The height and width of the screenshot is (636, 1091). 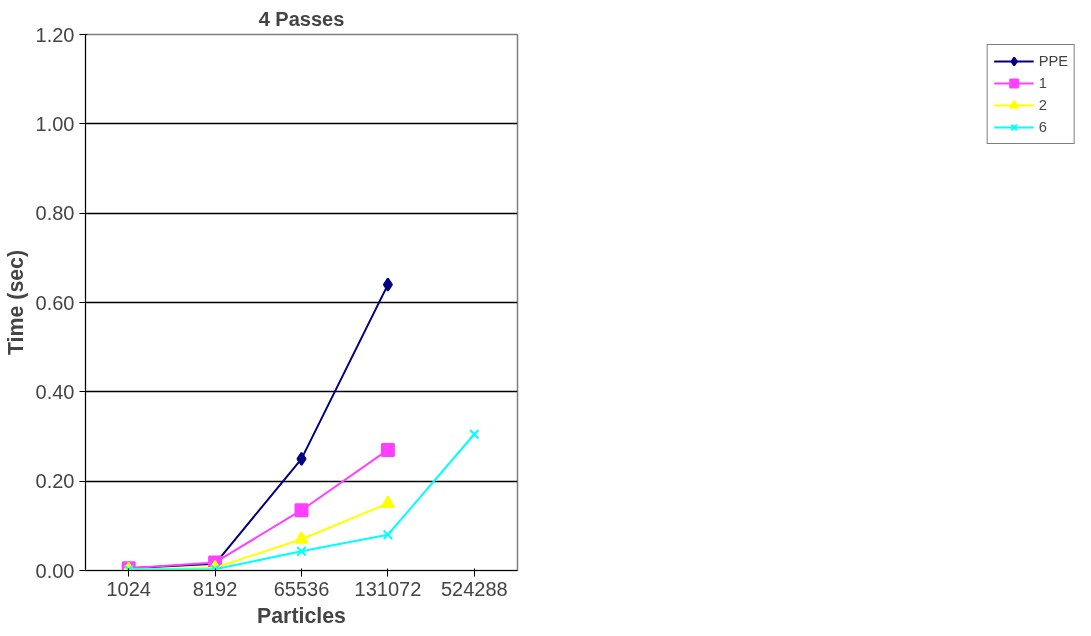 What do you see at coordinates (1043, 127) in the screenshot?
I see `legend-label: 6` at bounding box center [1043, 127].